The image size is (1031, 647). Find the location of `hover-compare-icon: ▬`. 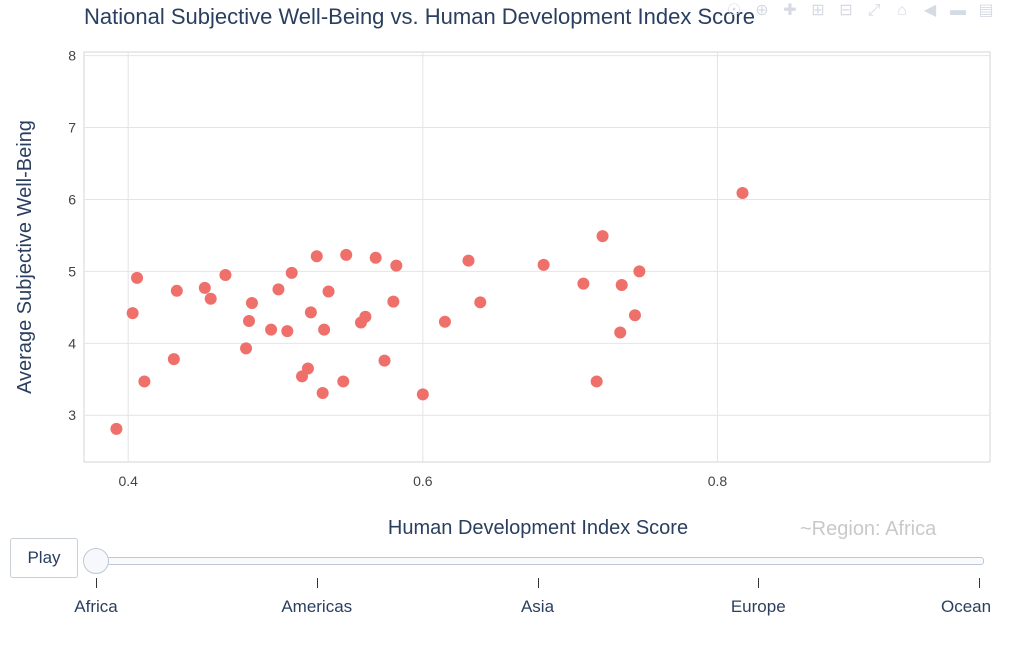

hover-compare-icon: ▬ is located at coordinates (958, 10).